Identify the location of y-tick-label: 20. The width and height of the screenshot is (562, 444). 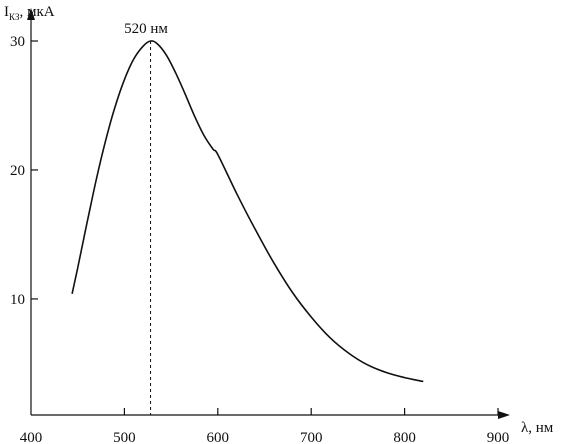
(17, 171).